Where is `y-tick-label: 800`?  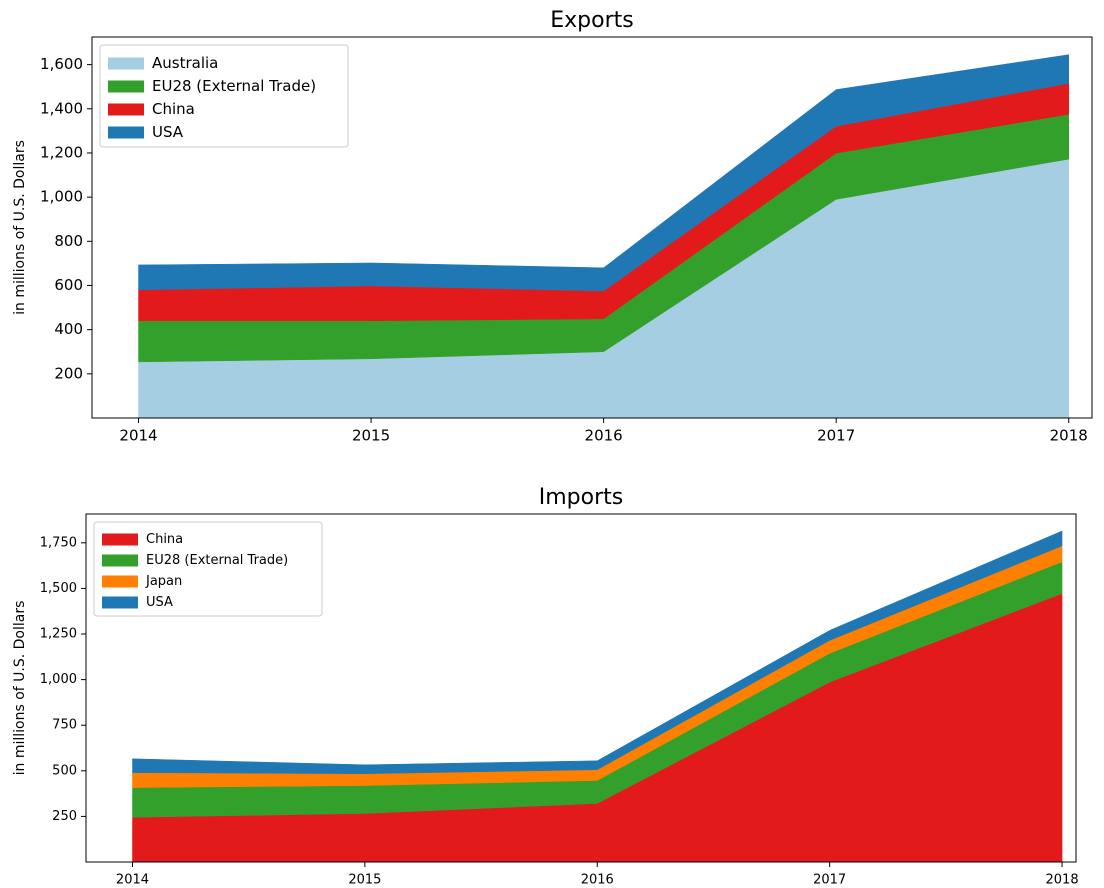 y-tick-label: 800 is located at coordinates (68, 241).